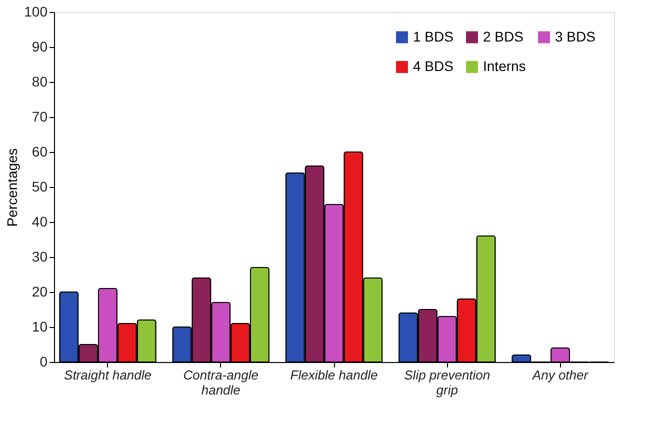 This screenshot has width=660, height=438. What do you see at coordinates (503, 36) in the screenshot?
I see `legend-label: 2 BDS` at bounding box center [503, 36].